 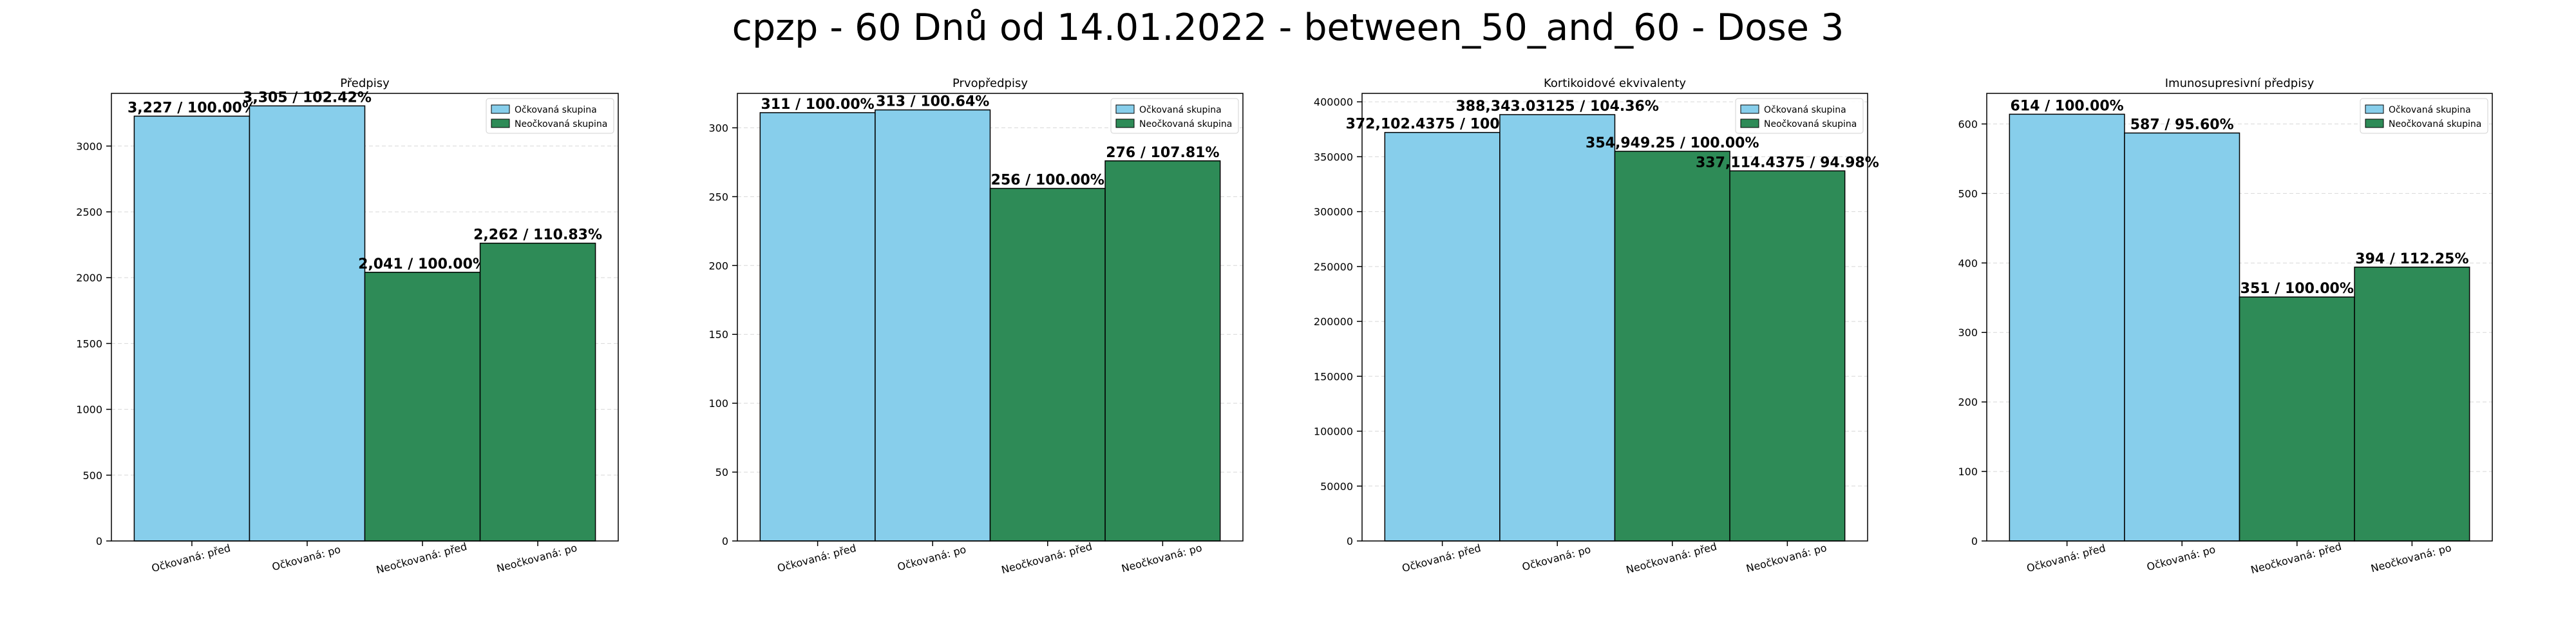 What do you see at coordinates (2297, 289) in the screenshot?
I see `data-label: 351 / 100.00%` at bounding box center [2297, 289].